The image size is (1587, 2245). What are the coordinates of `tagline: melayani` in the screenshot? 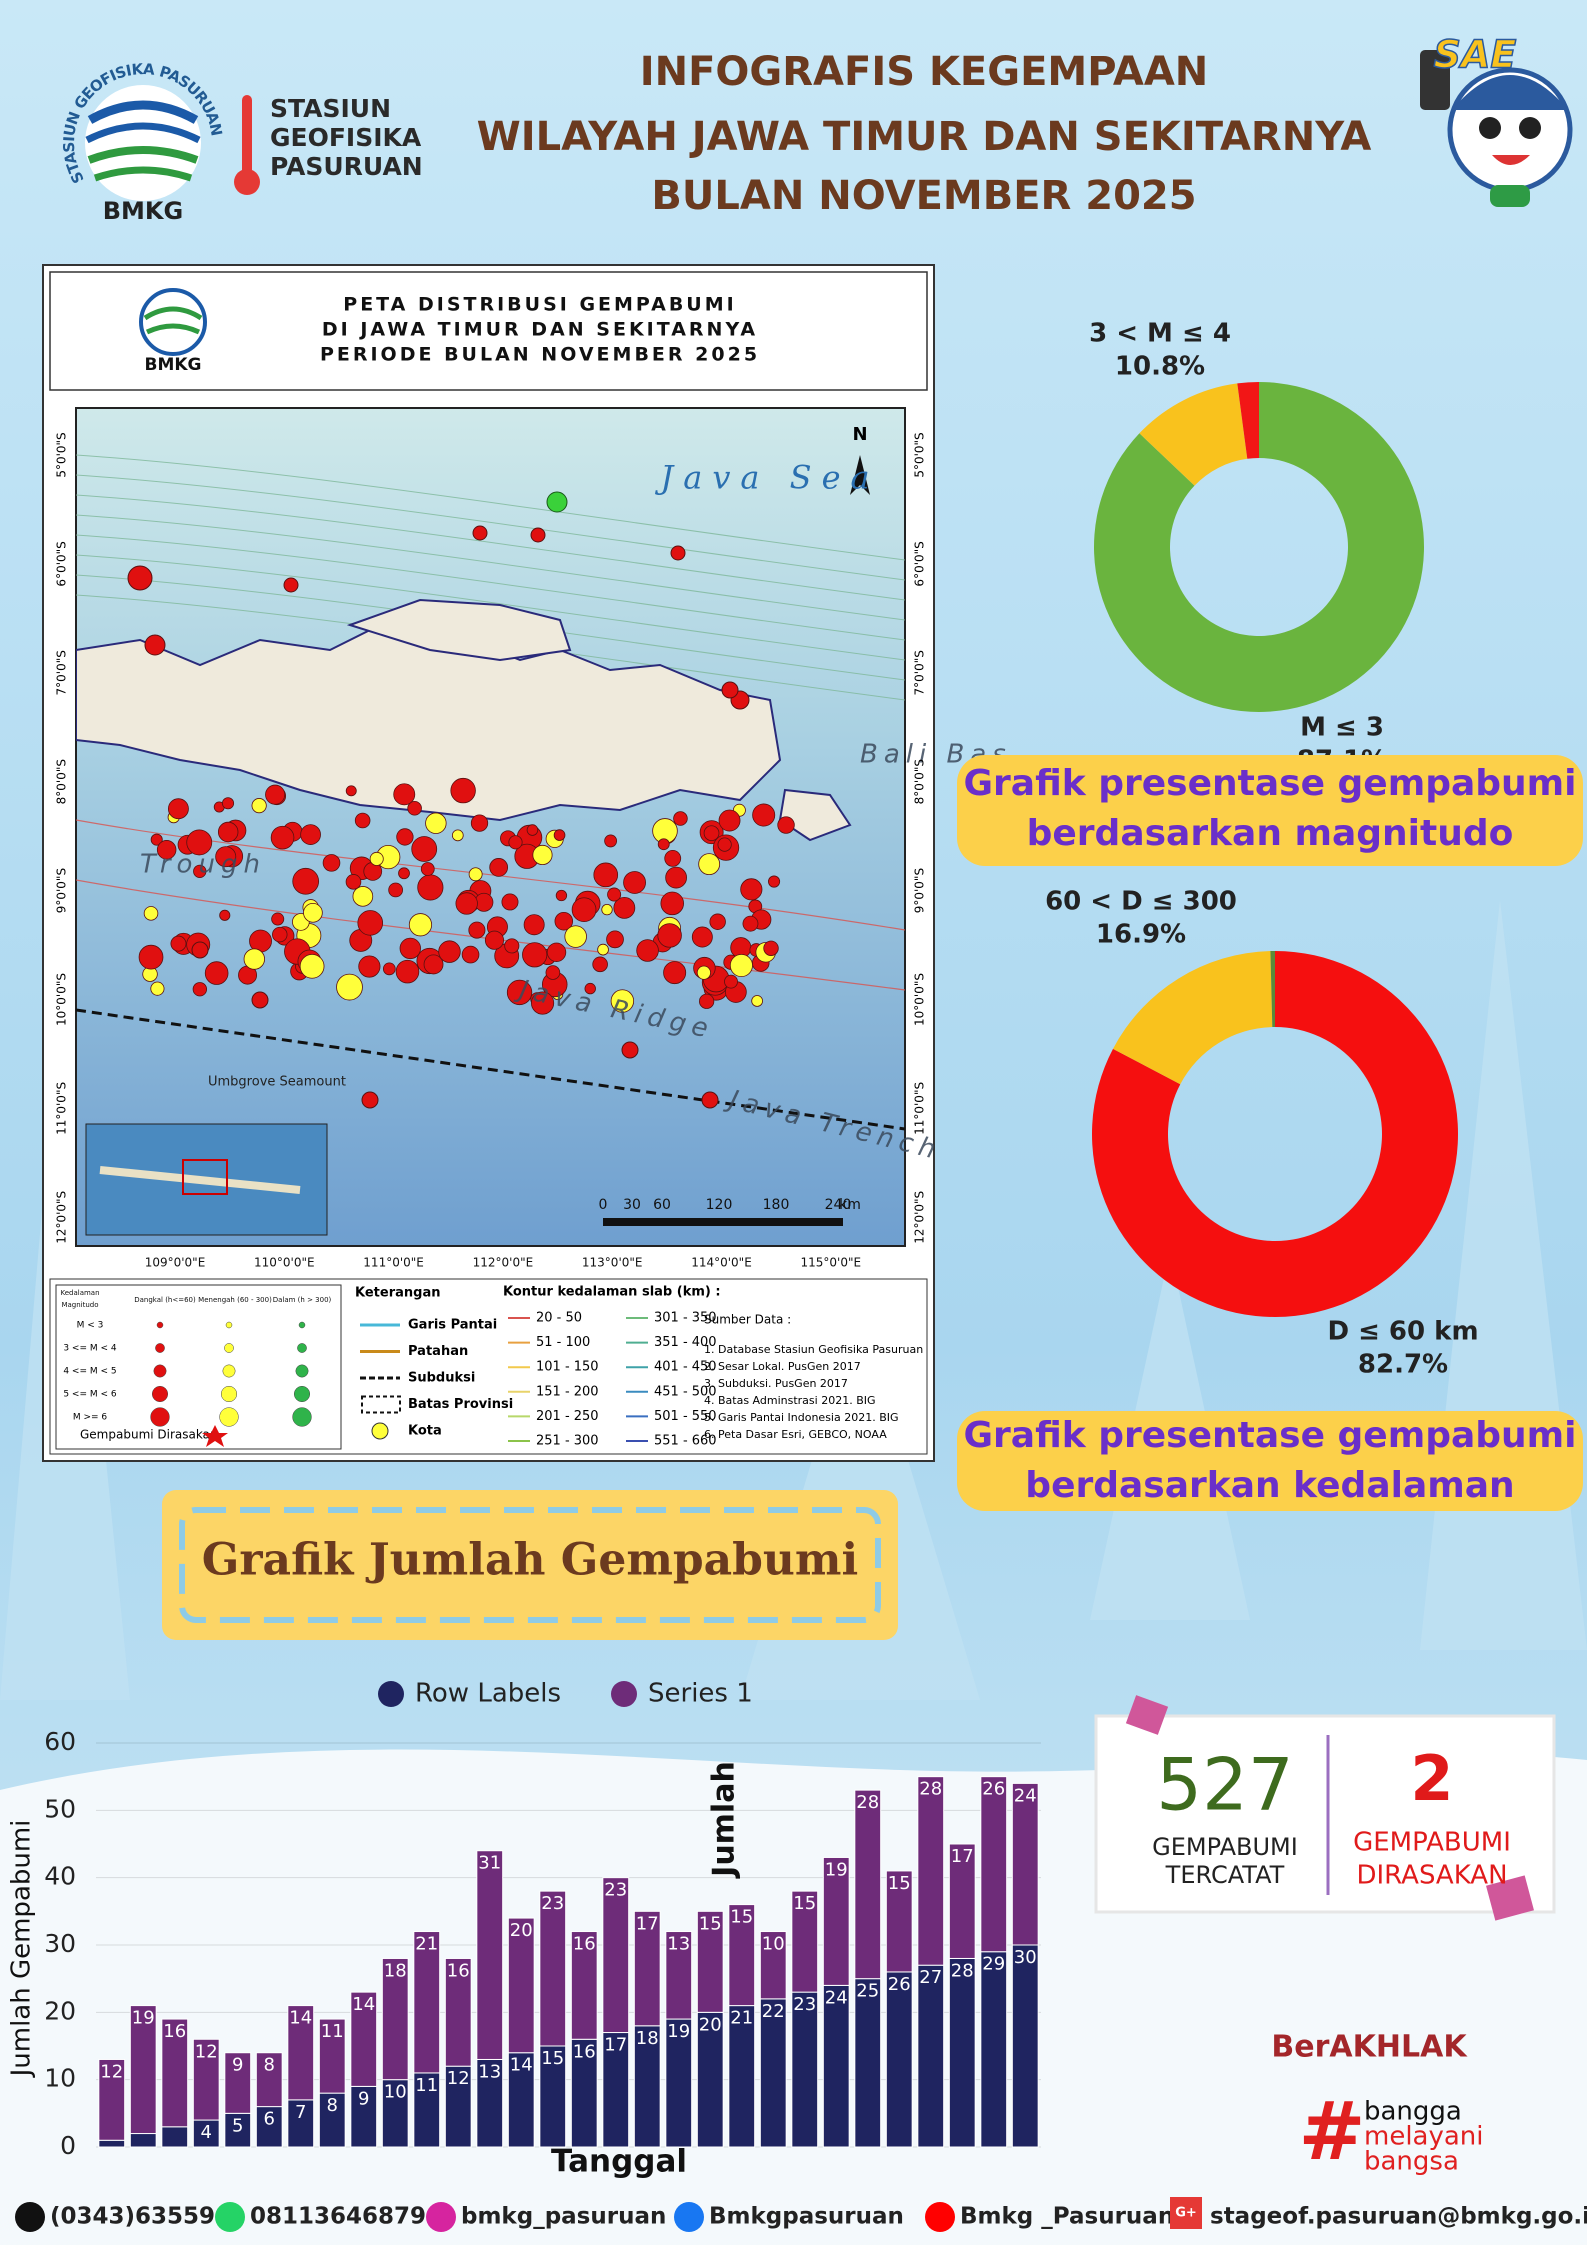 It's located at (1424, 2137).